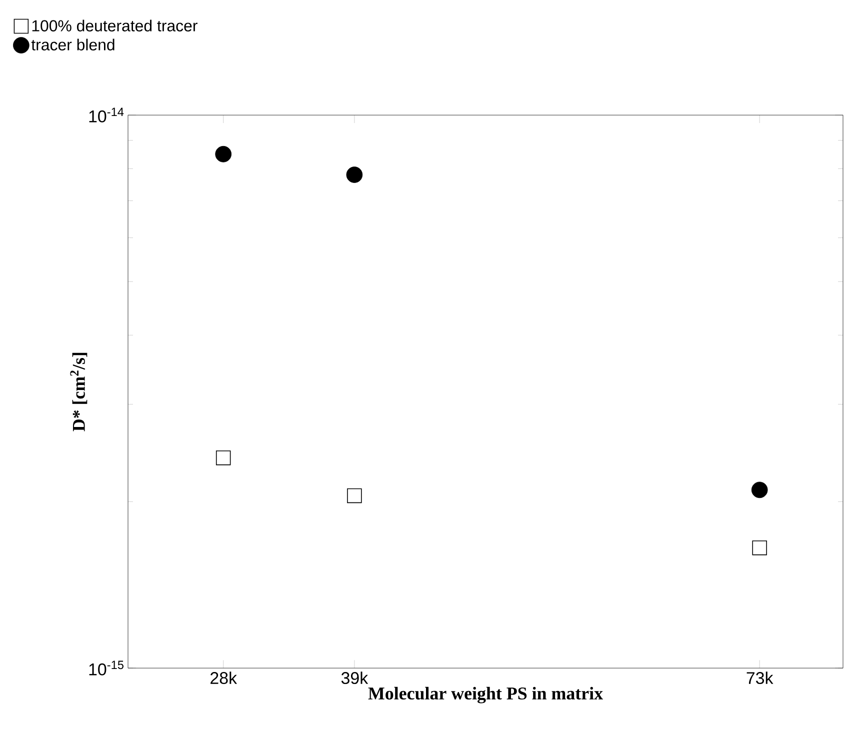 Image resolution: width=851 pixels, height=733 pixels. What do you see at coordinates (760, 678) in the screenshot?
I see `x-tick-label: 73k` at bounding box center [760, 678].